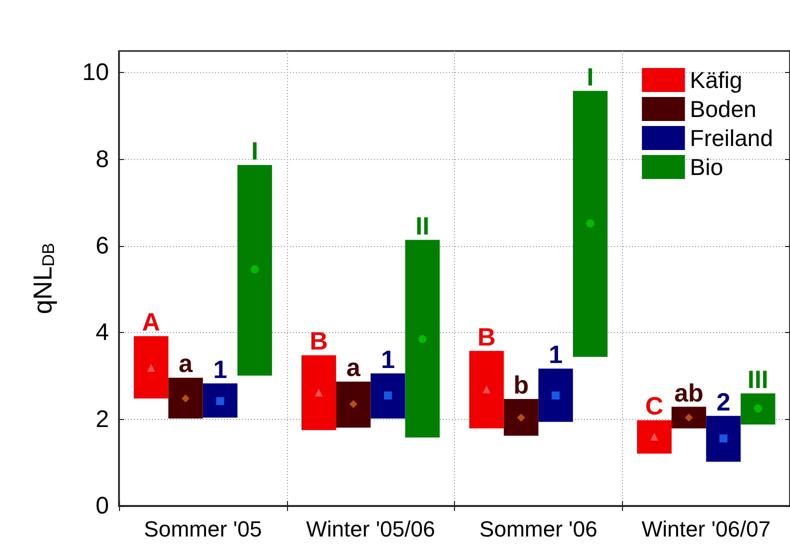 This screenshot has width=790, height=545. I want to click on y-tick-label: 0, so click(102, 506).